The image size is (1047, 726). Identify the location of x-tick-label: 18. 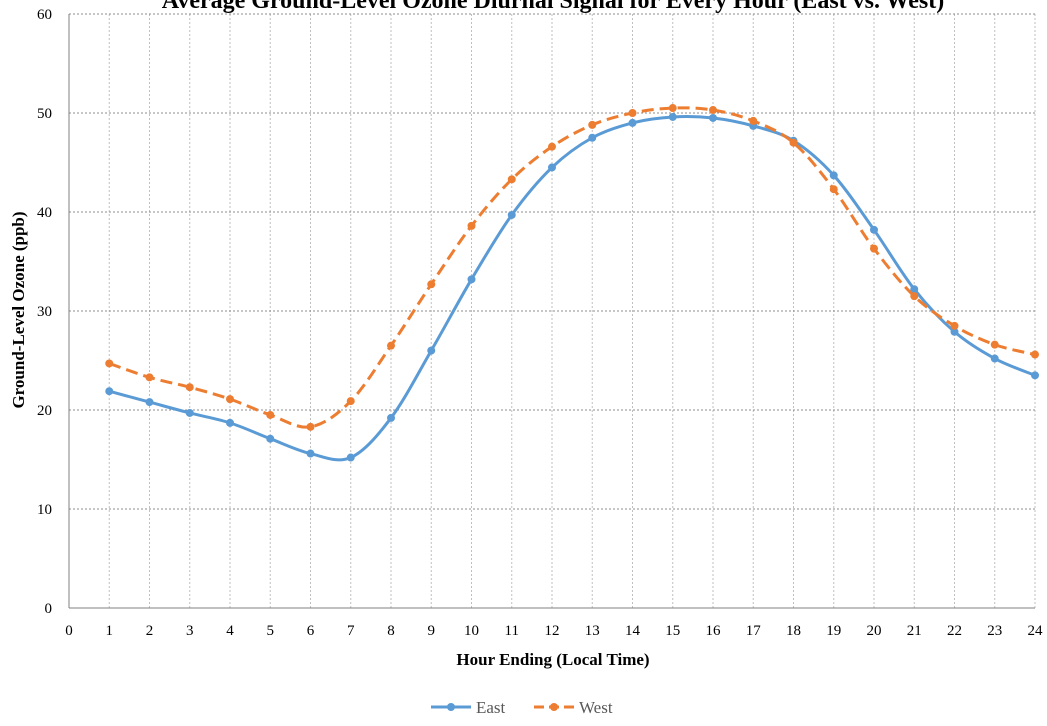
(793, 631).